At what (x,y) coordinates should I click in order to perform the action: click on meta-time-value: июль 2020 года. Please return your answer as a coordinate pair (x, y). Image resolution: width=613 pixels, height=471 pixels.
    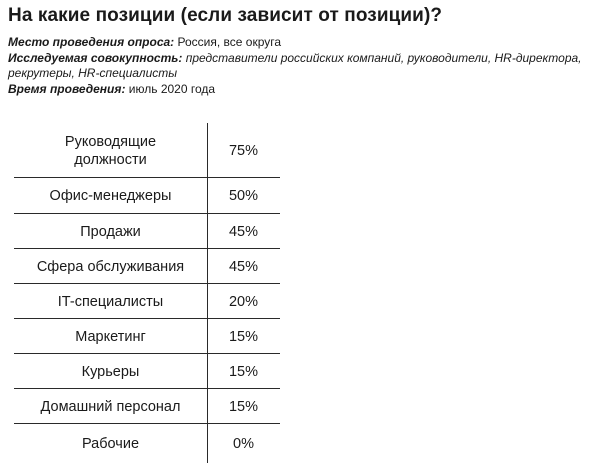
    Looking at the image, I should click on (172, 88).